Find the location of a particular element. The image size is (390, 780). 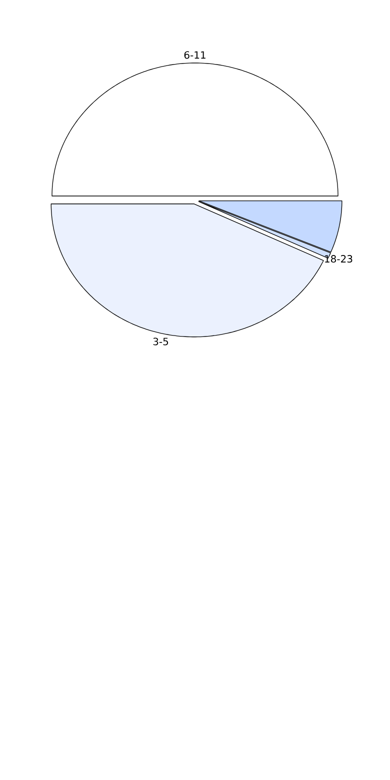

slice-label: 6-11 is located at coordinates (195, 55).